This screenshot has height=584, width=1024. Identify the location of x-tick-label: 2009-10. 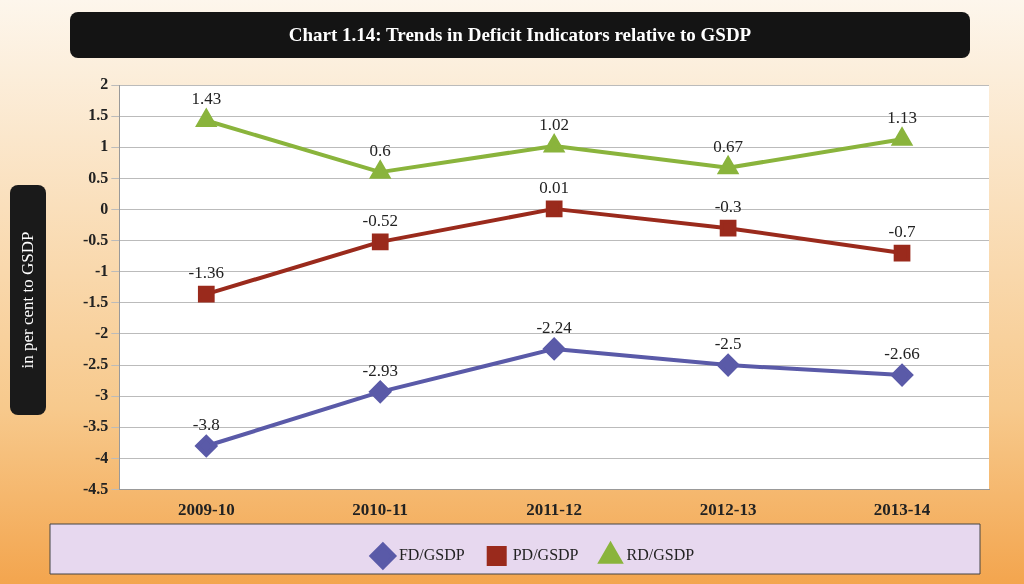
(206, 510).